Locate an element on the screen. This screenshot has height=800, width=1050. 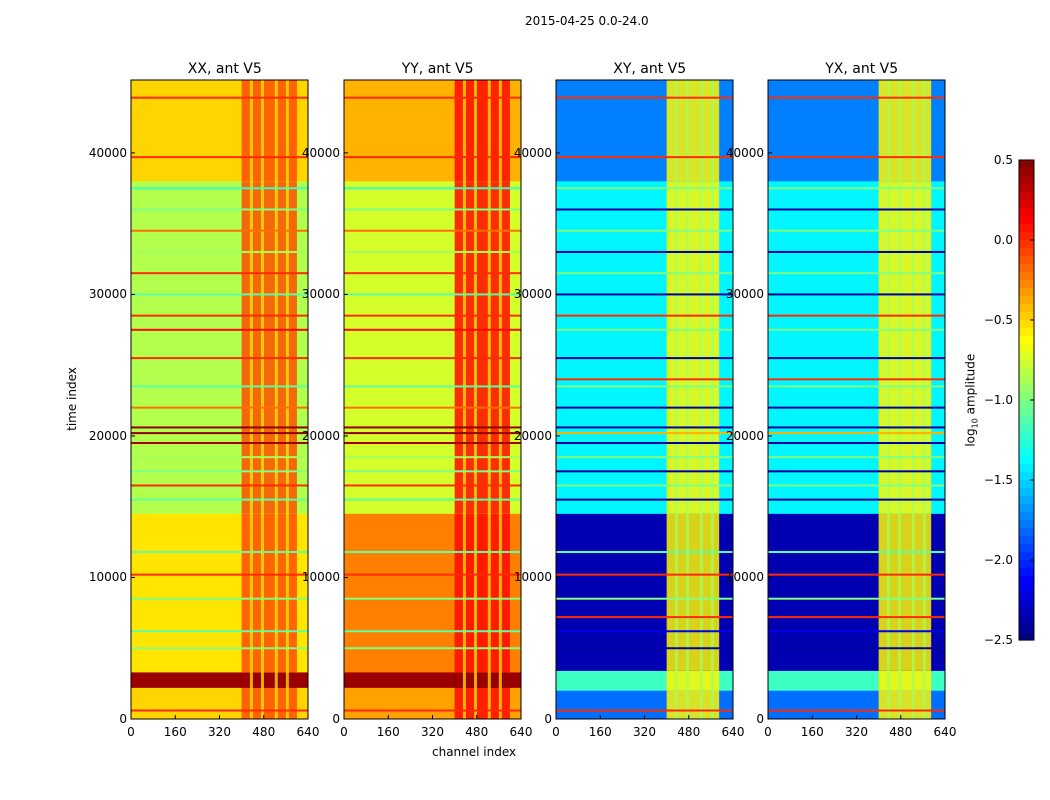
colorbar-tick-label: −2.0 is located at coordinates (998, 560).